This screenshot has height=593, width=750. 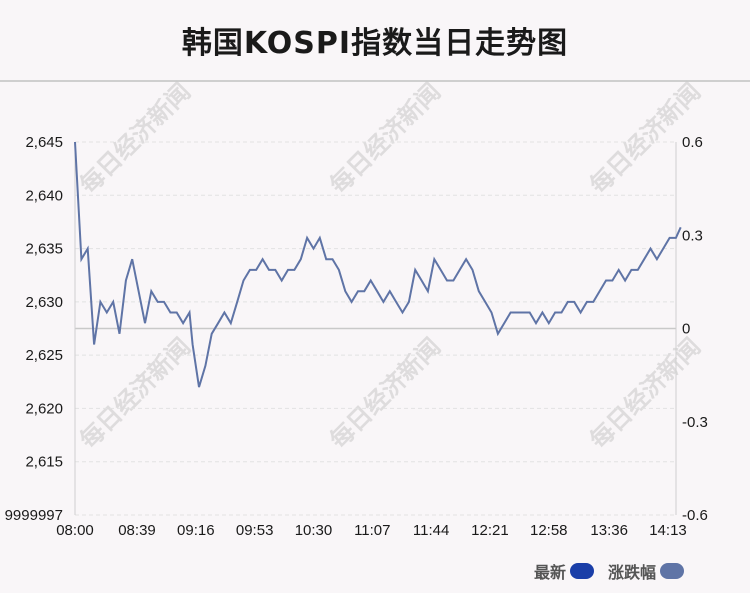 What do you see at coordinates (581, 571) in the screenshot?
I see `legend-swatch-latest` at bounding box center [581, 571].